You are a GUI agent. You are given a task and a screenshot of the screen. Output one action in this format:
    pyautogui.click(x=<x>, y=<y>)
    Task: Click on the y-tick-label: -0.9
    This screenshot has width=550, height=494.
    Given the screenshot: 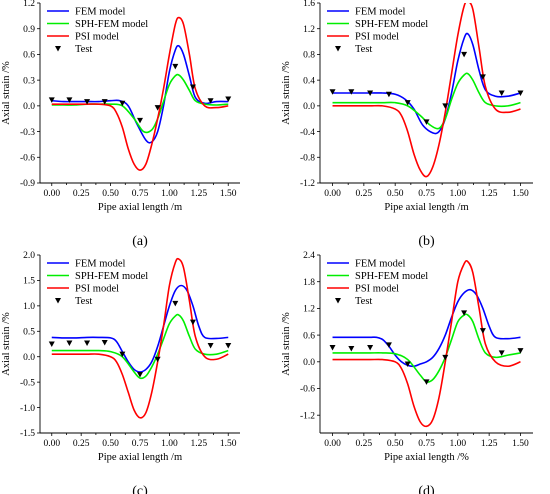 What is the action you would take?
    pyautogui.click(x=27, y=184)
    